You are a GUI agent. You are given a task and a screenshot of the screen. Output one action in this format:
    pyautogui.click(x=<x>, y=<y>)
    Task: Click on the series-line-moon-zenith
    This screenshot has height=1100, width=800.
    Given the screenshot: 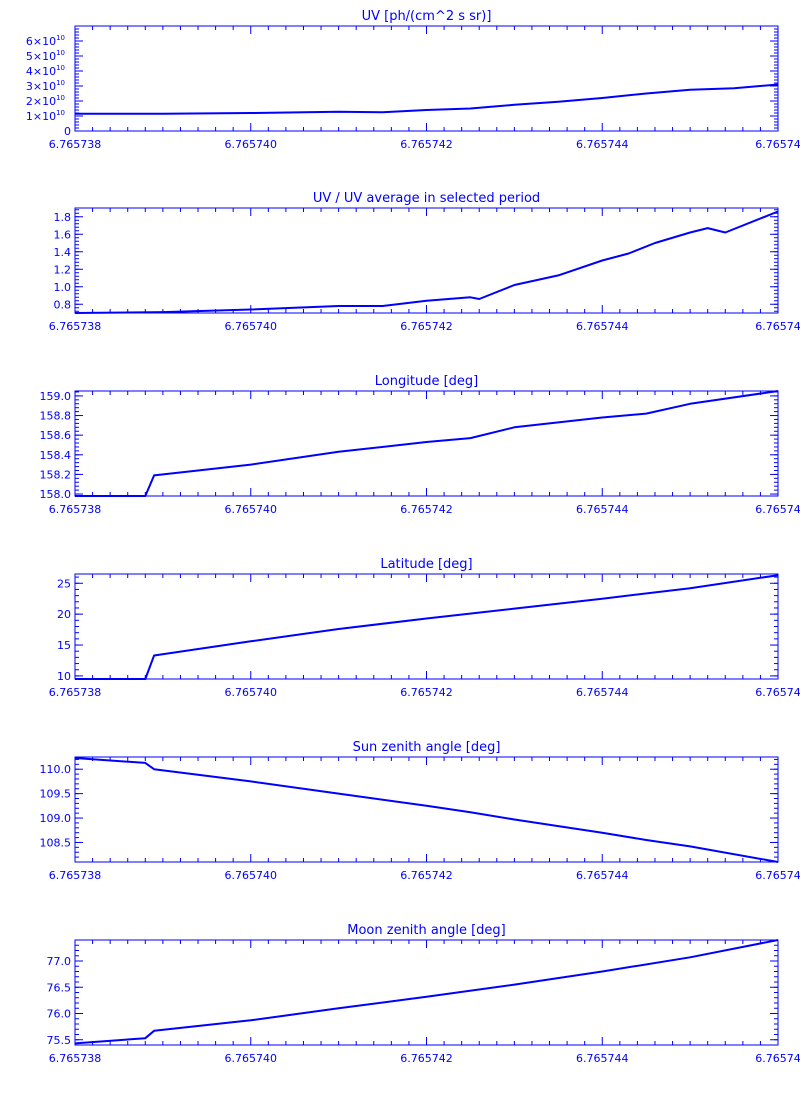 What is the action you would take?
    pyautogui.click(x=426, y=992)
    